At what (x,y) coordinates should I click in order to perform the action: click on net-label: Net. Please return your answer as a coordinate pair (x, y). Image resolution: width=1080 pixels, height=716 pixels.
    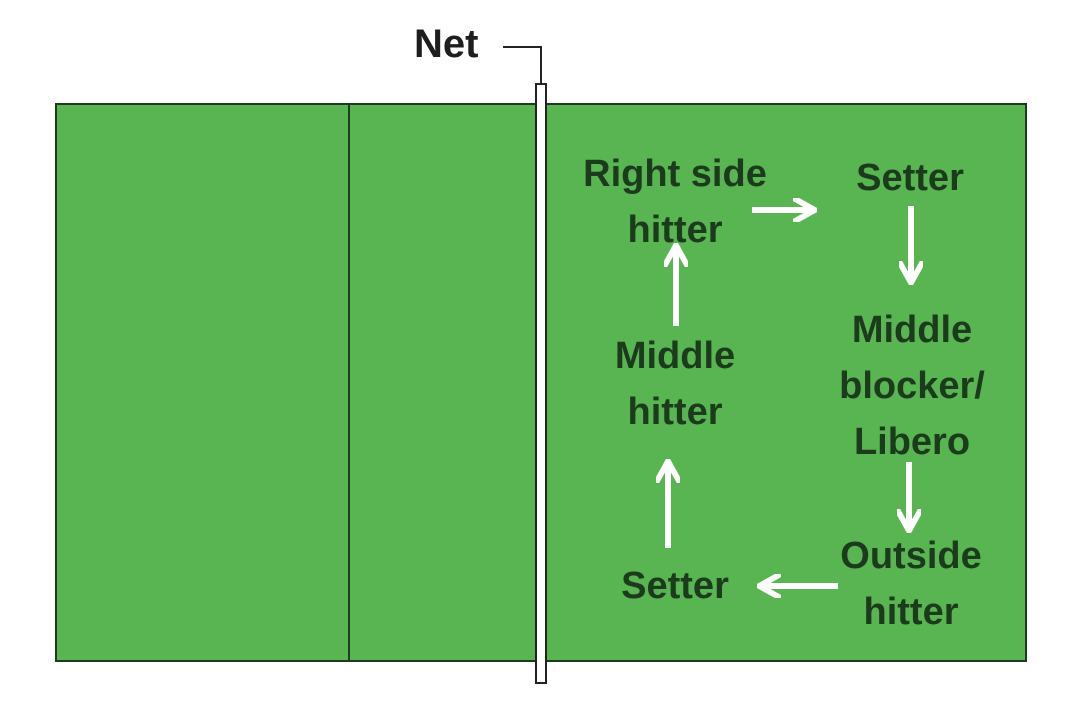
    Looking at the image, I should click on (446, 44).